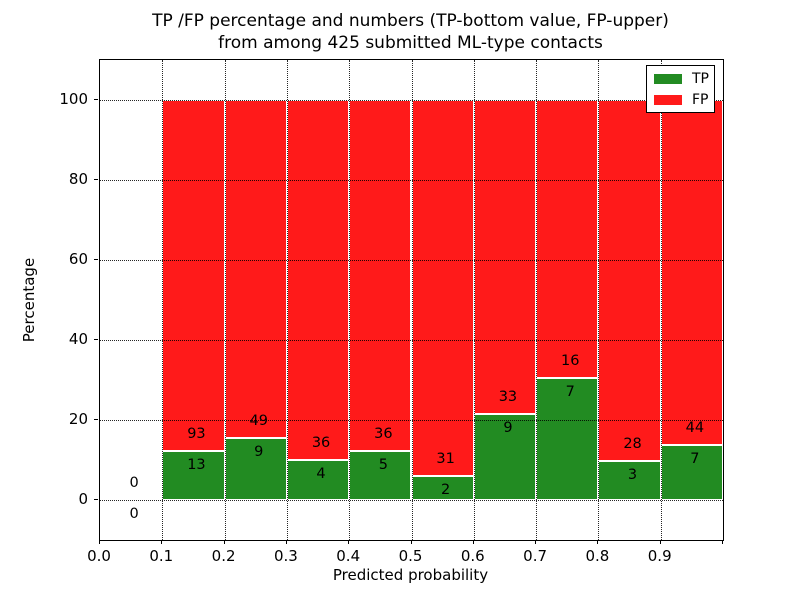 Image resolution: width=800 pixels, height=600 pixels. What do you see at coordinates (508, 397) in the screenshot?
I see `fp-count-label: 33` at bounding box center [508, 397].